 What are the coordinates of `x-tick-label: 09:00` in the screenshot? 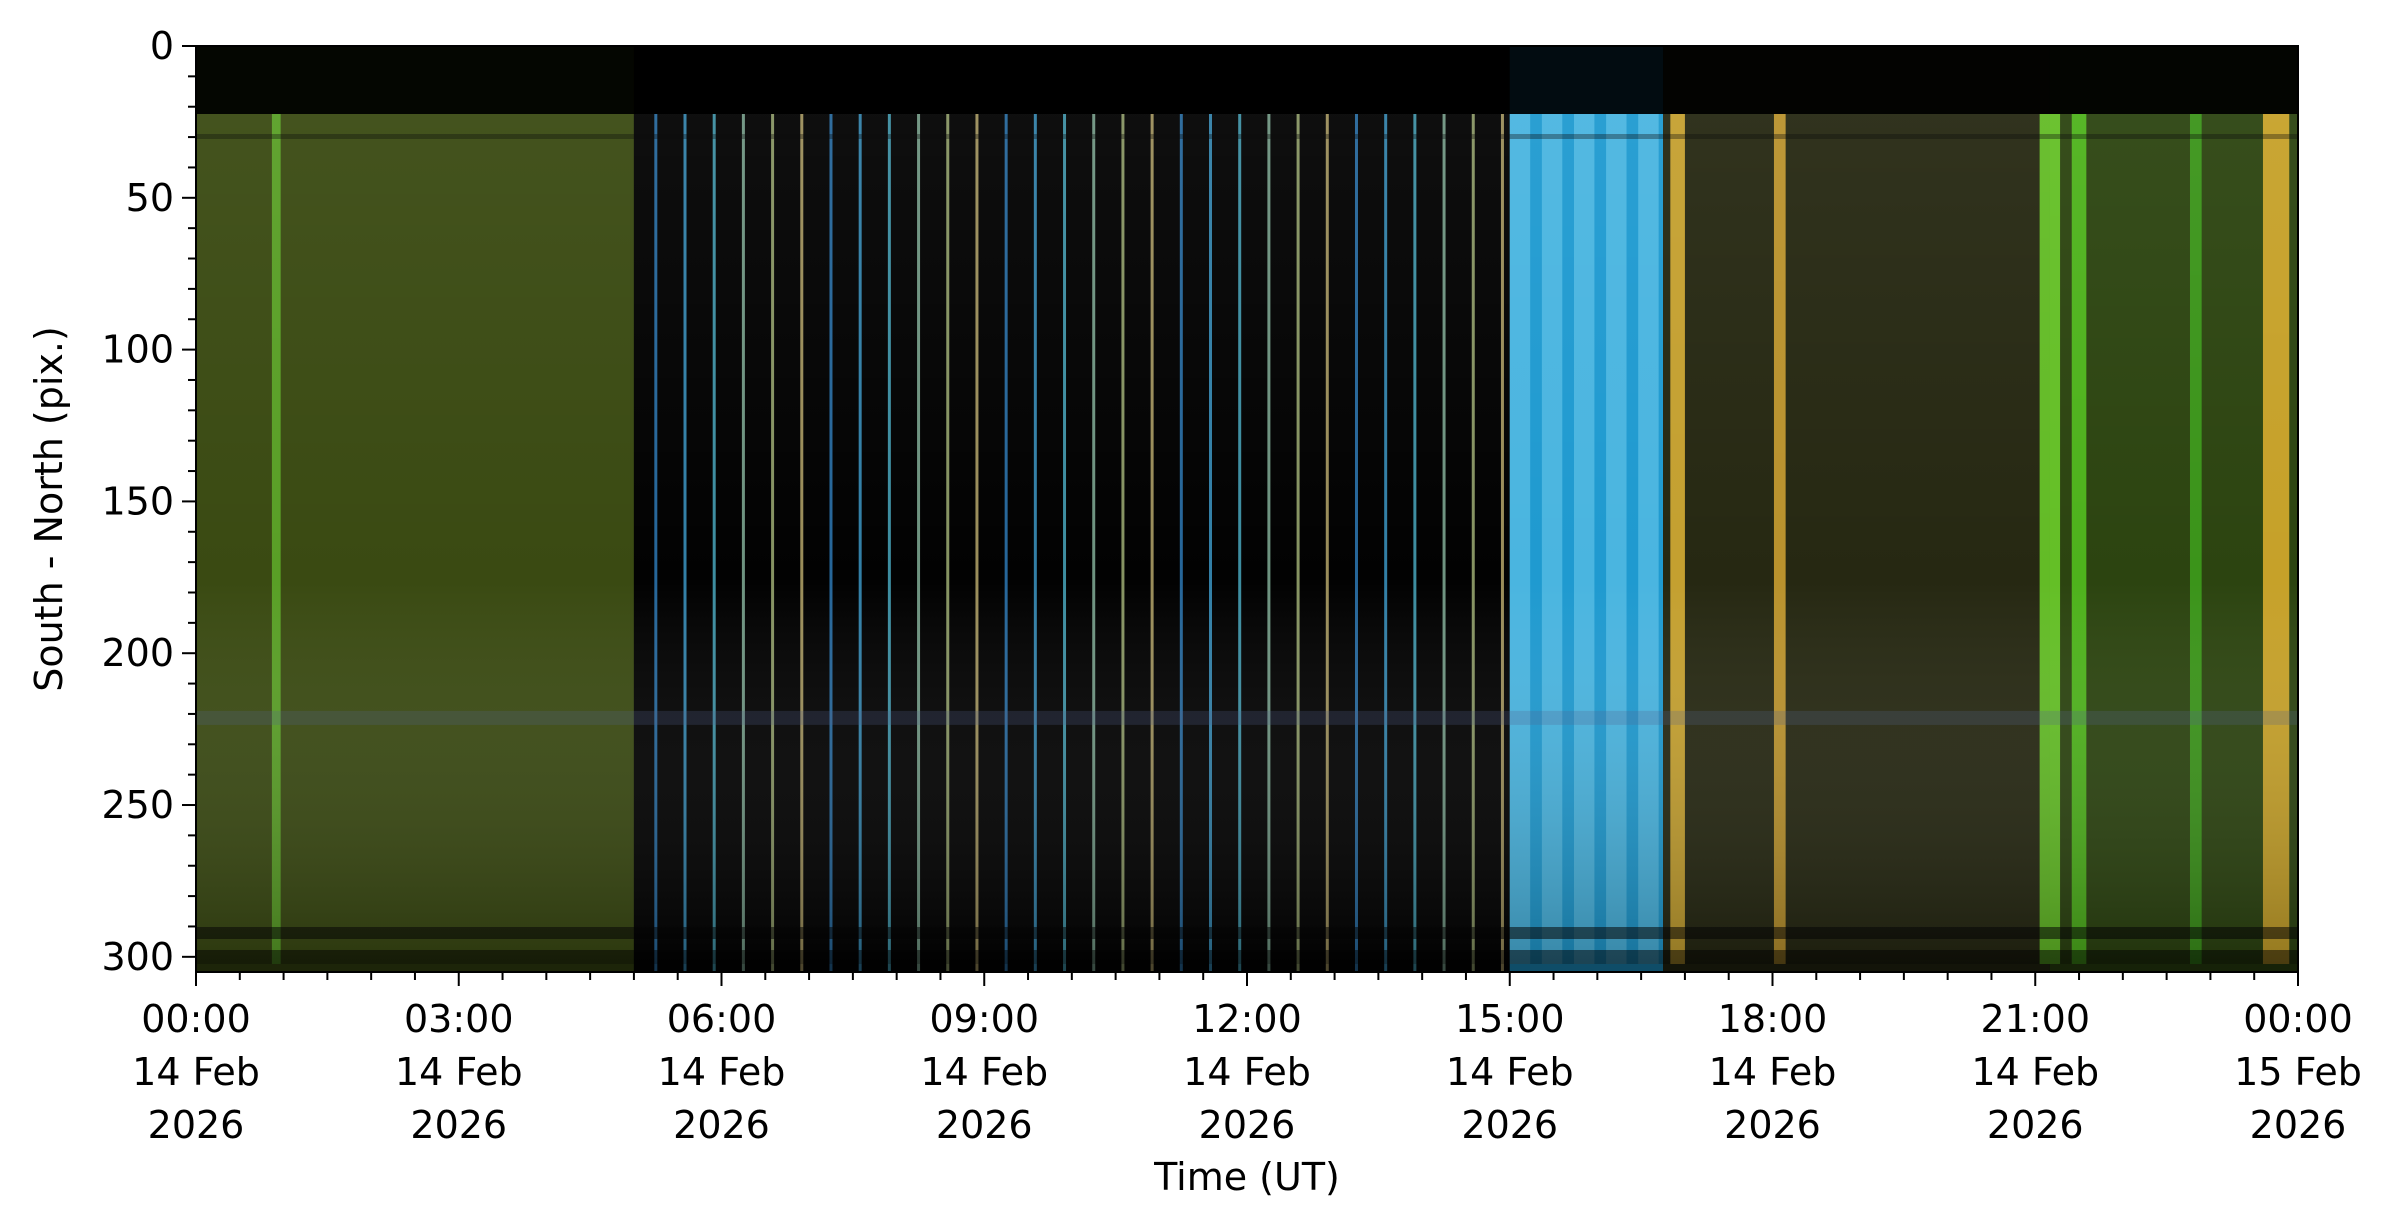 It's located at (984, 1019).